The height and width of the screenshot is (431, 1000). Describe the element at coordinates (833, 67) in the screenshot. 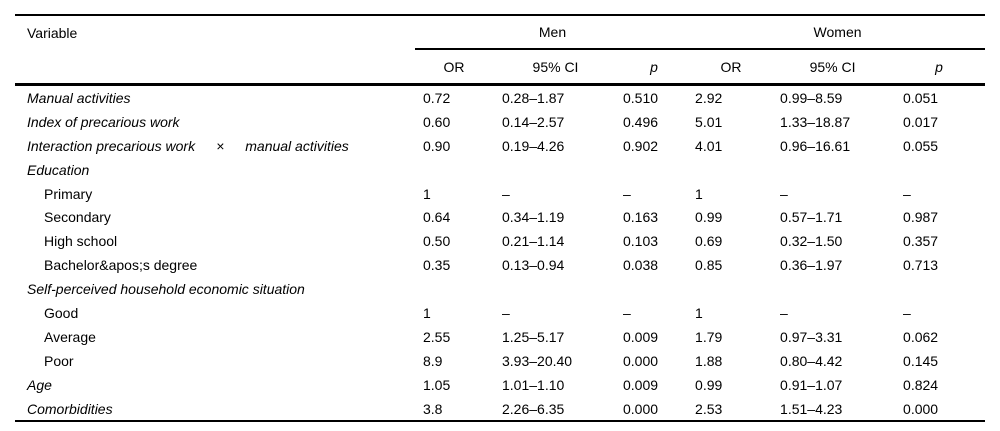

I see `women-ci-header: 95% CI` at that location.